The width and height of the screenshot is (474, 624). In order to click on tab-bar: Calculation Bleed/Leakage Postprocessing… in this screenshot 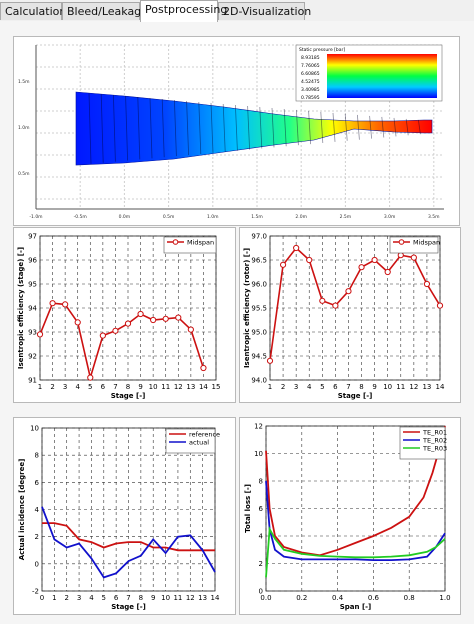, I will do `click(237, 11)`.